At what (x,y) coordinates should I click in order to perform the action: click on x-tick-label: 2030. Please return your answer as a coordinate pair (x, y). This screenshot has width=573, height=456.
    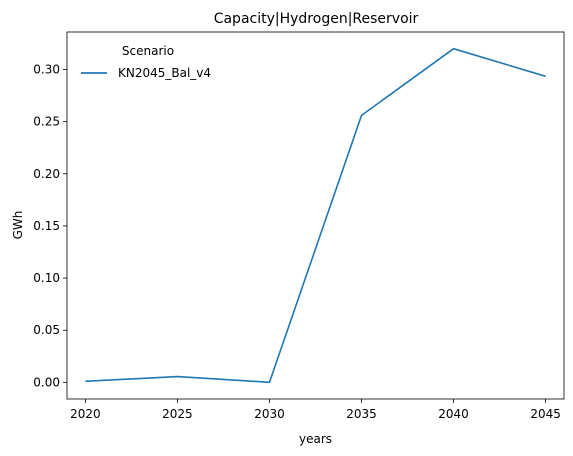
    Looking at the image, I should click on (269, 414).